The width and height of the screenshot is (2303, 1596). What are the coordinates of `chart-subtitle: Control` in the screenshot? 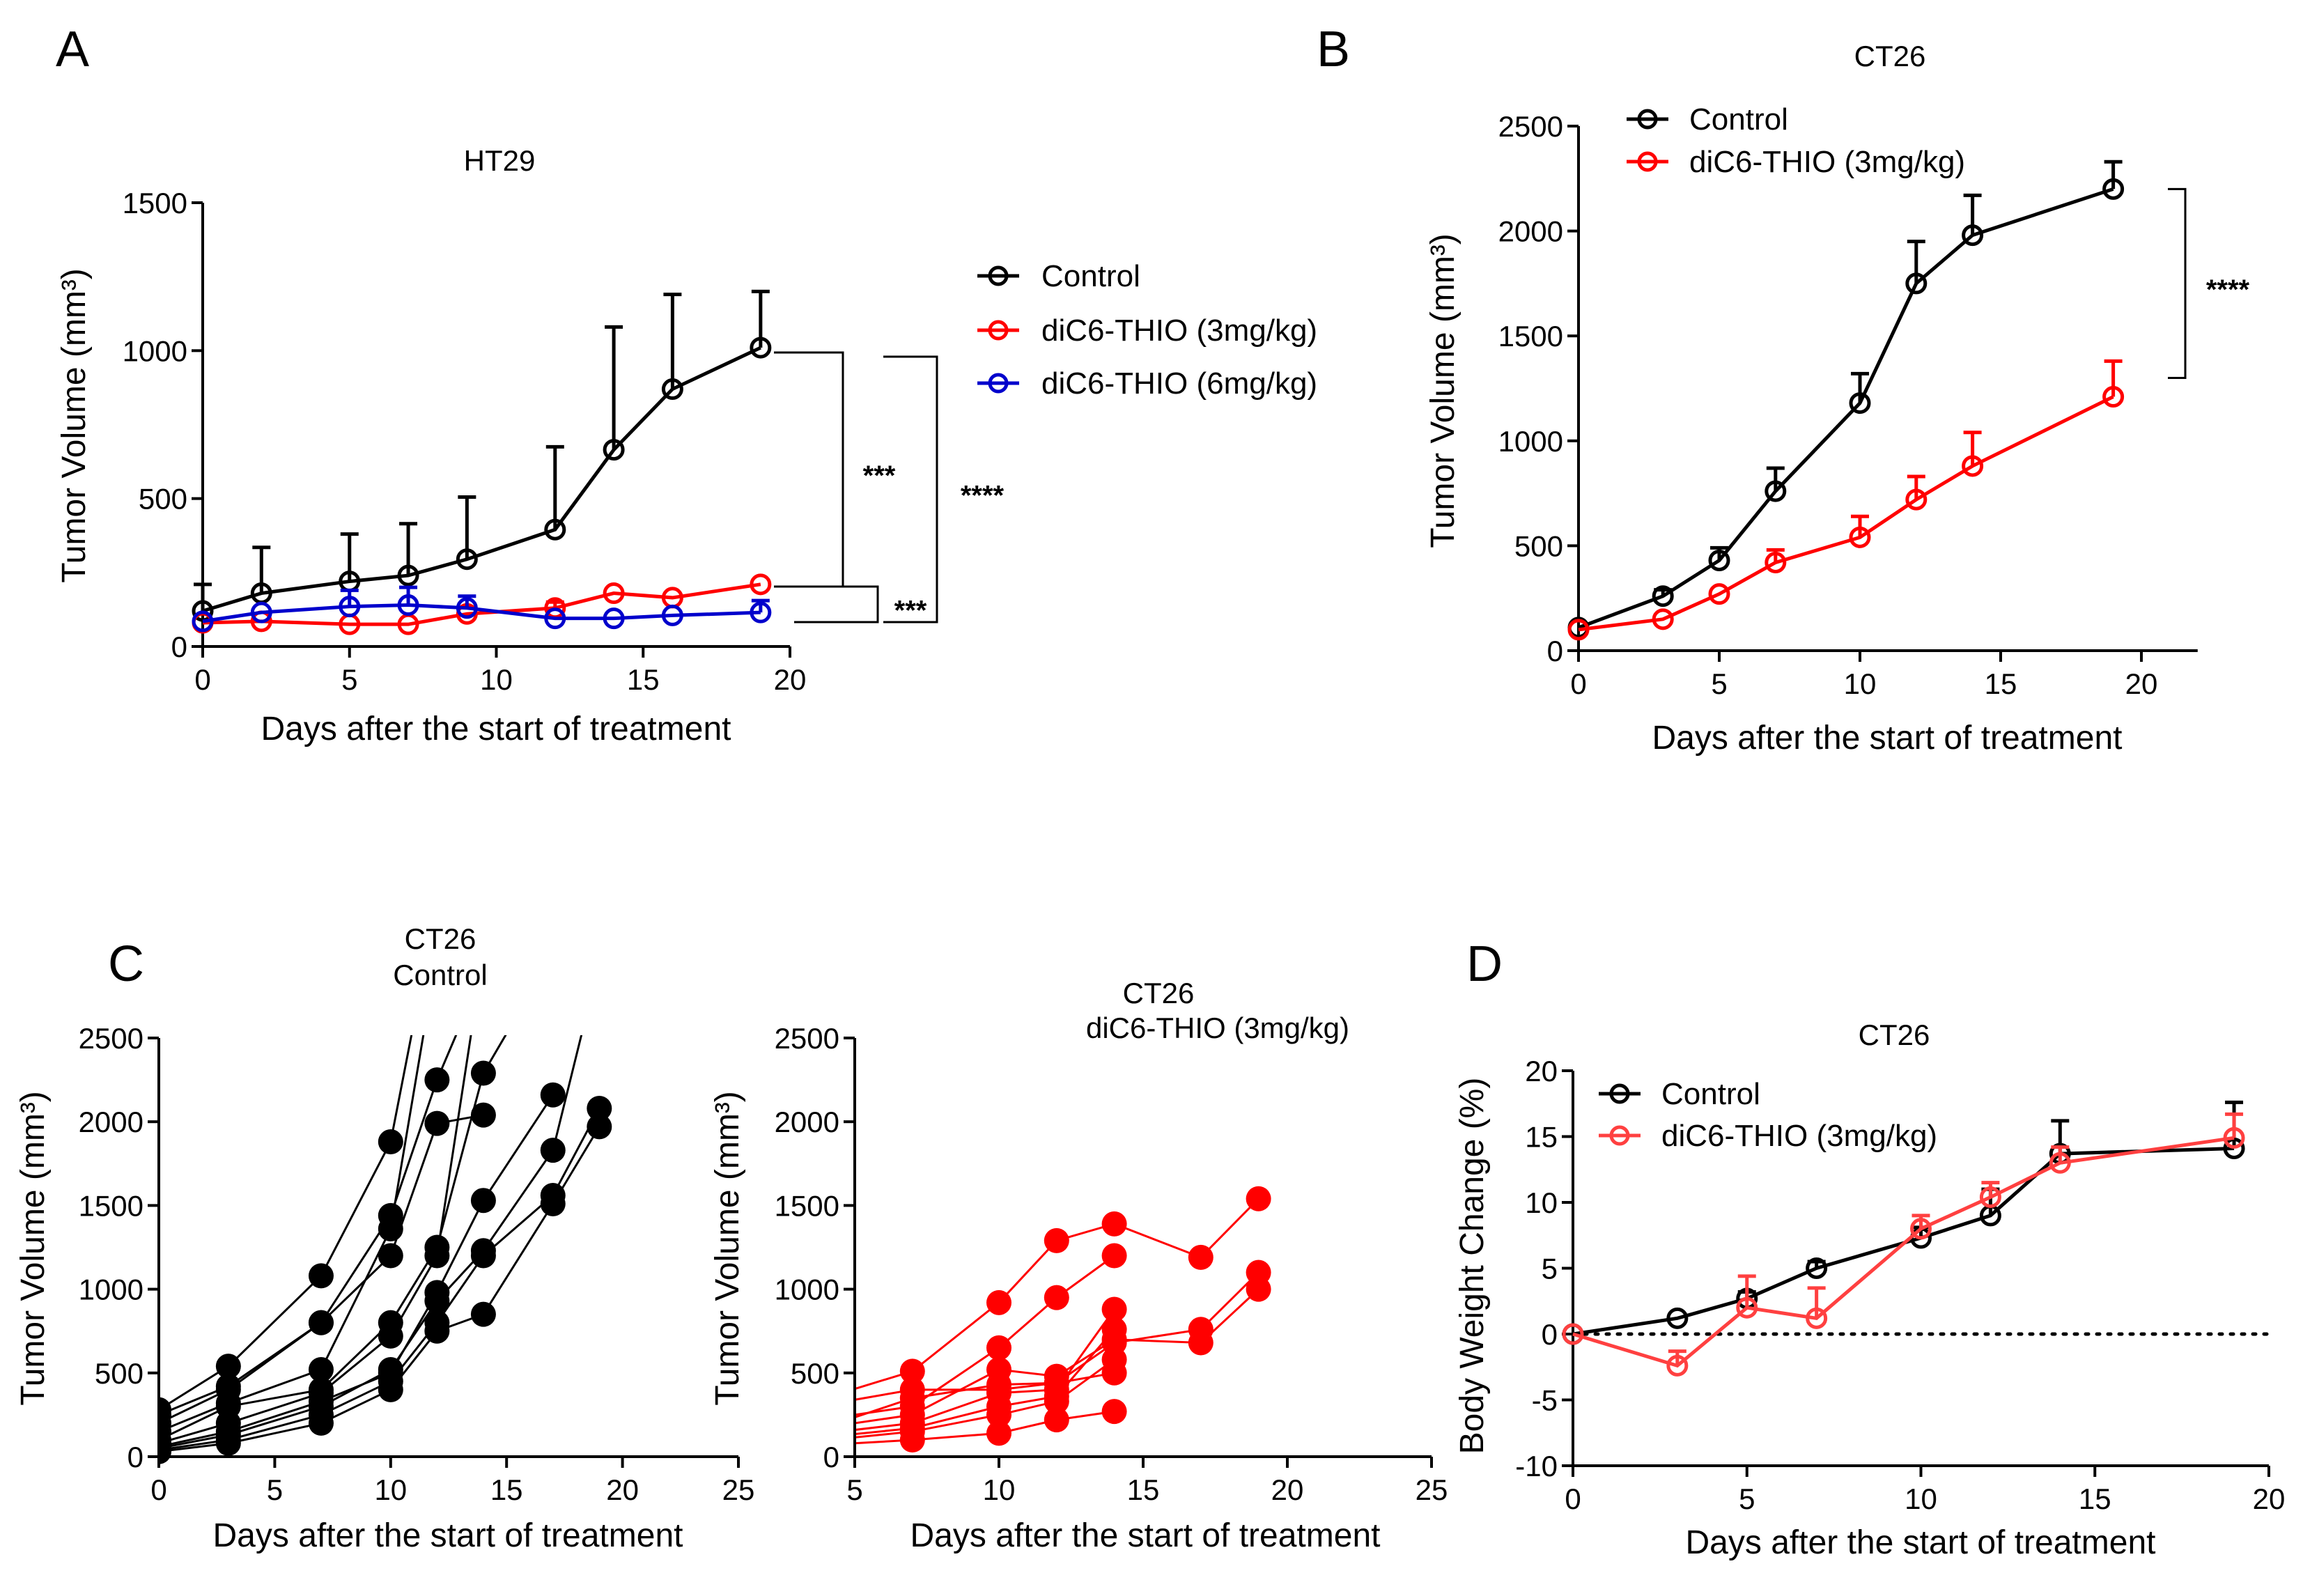 It's located at (440, 975).